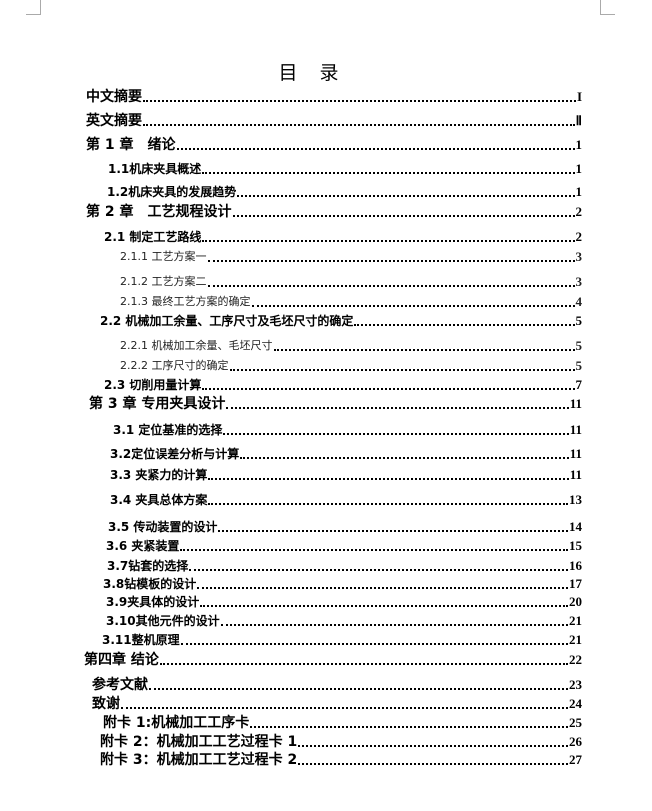 Image resolution: width=652 pixels, height=811 pixels. Describe the element at coordinates (346, 475) in the screenshot. I see `toc-entry: 3.3 夹紧力的计算 11` at that location.